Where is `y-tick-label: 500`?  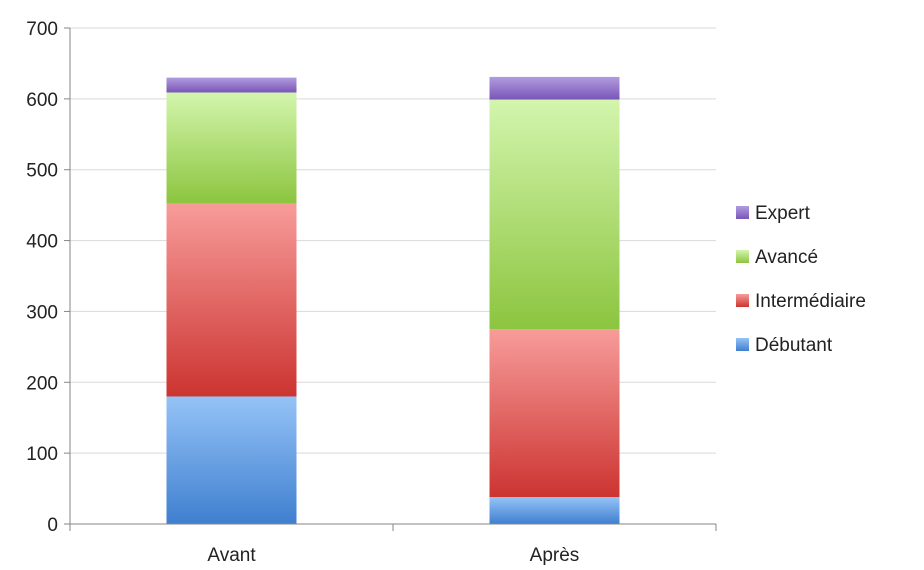
y-tick-label: 500 is located at coordinates (42, 171).